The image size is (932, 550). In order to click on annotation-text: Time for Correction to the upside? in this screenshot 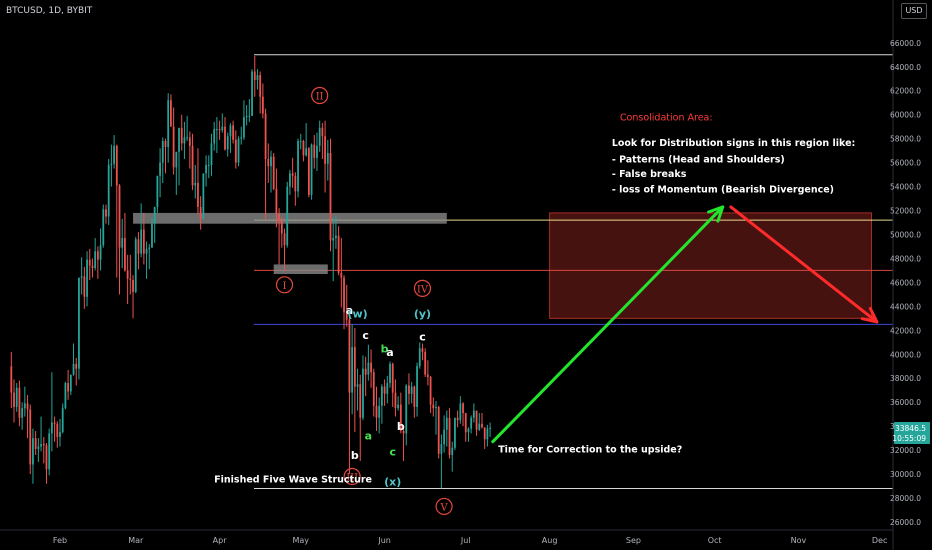, I will do `click(590, 450)`.